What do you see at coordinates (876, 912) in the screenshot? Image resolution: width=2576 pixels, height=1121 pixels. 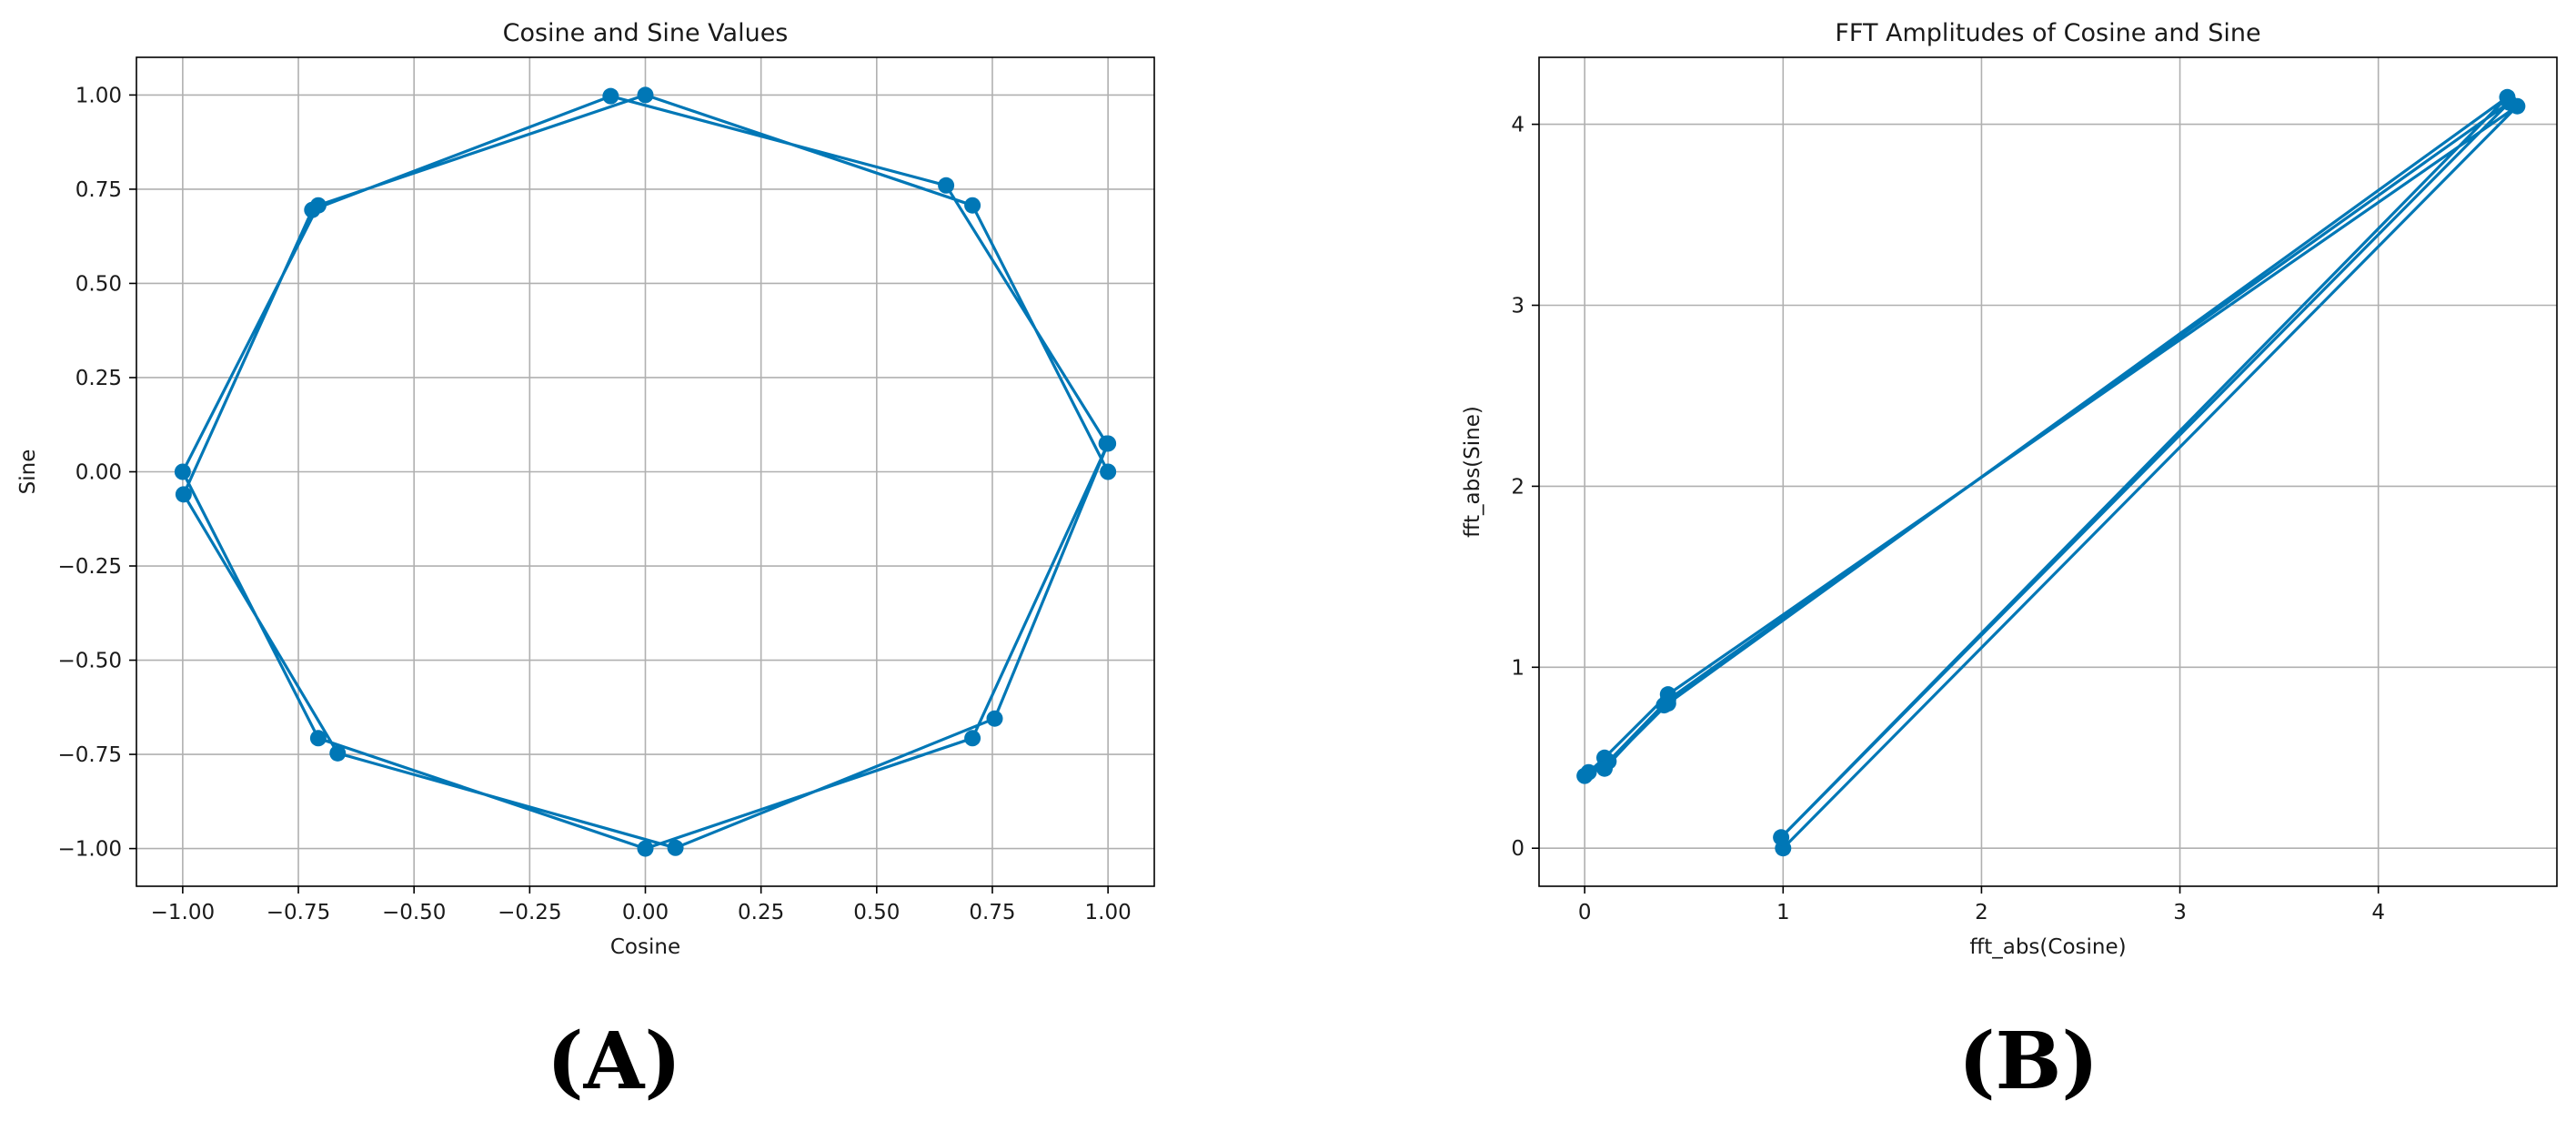 I see `panel-a-xtick-label: 0.50` at bounding box center [876, 912].